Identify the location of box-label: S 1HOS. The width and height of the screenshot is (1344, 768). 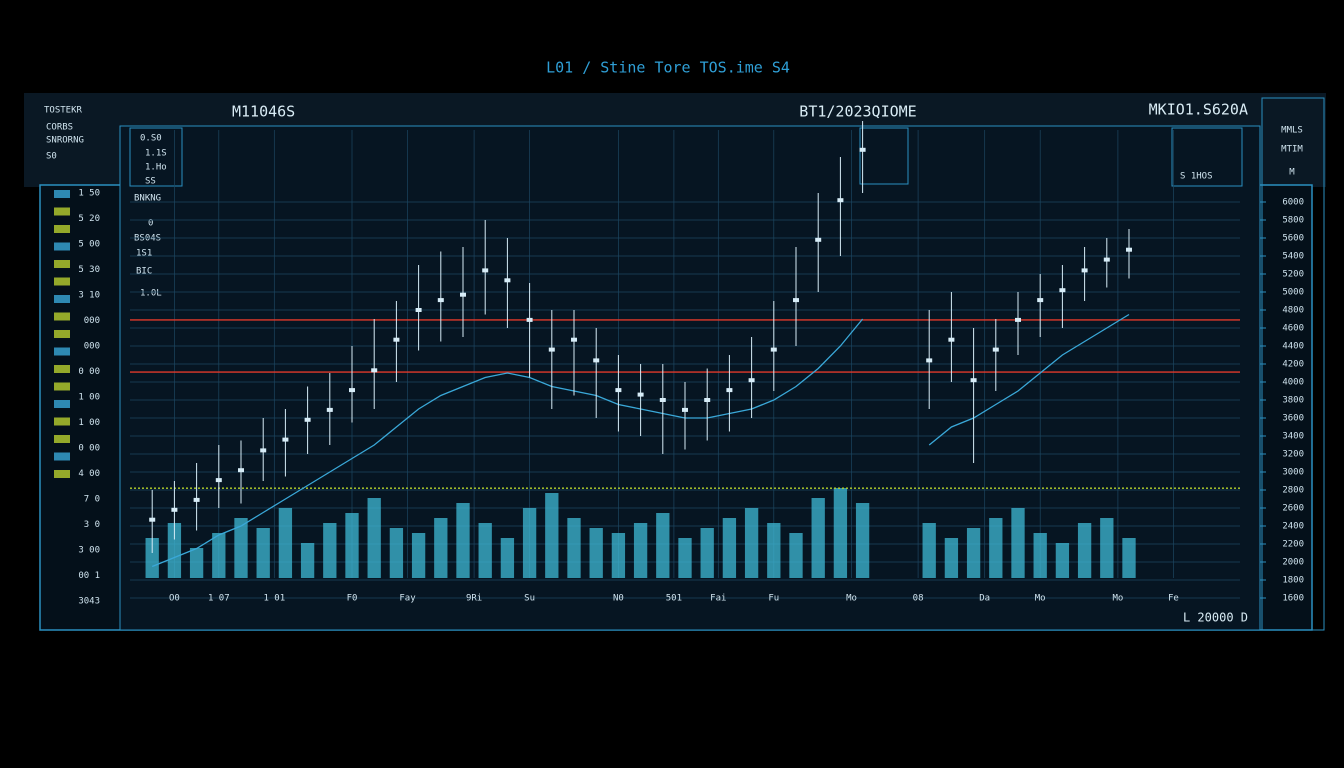
(1196, 177).